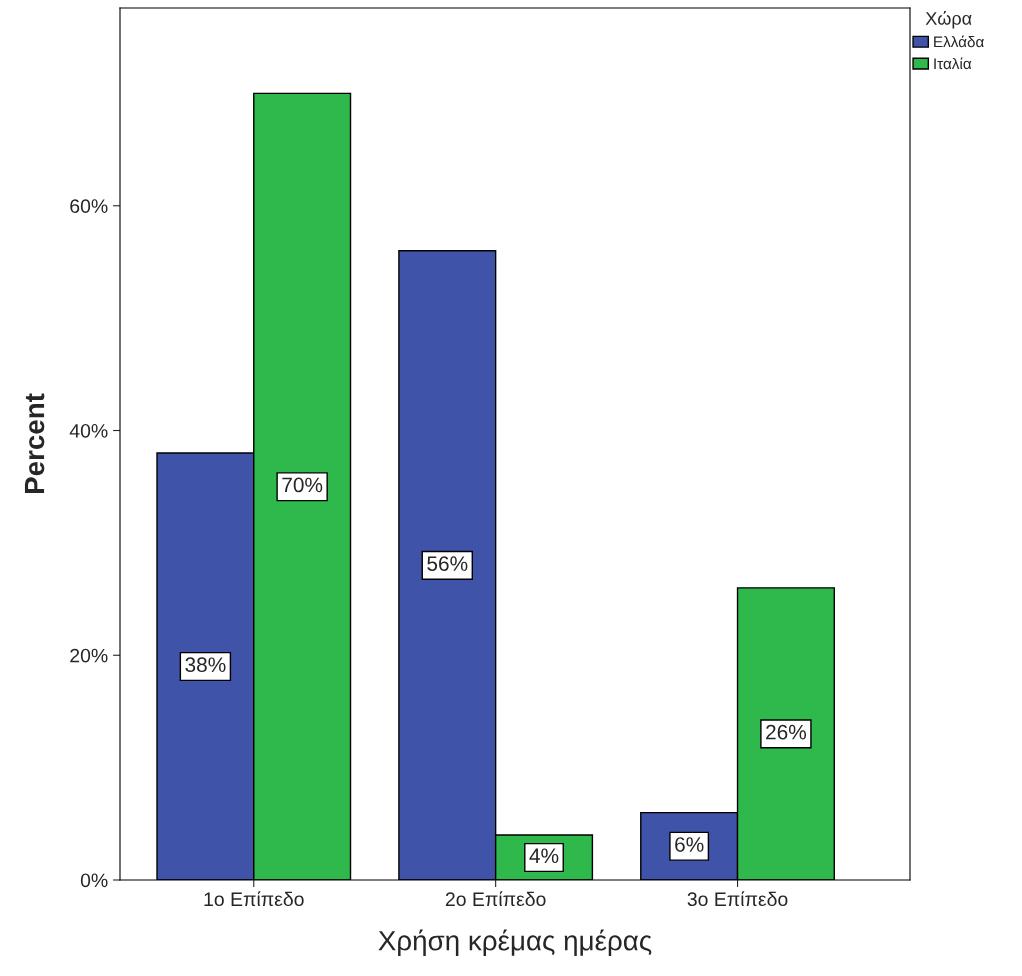  Describe the element at coordinates (254, 899) in the screenshot. I see `x-tick-label: 1ο Επίπεδο` at that location.